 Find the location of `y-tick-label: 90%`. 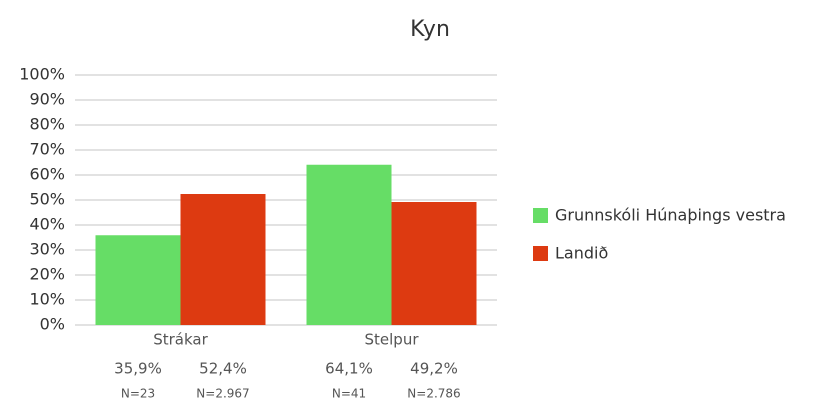

y-tick-label: 90% is located at coordinates (47, 99).